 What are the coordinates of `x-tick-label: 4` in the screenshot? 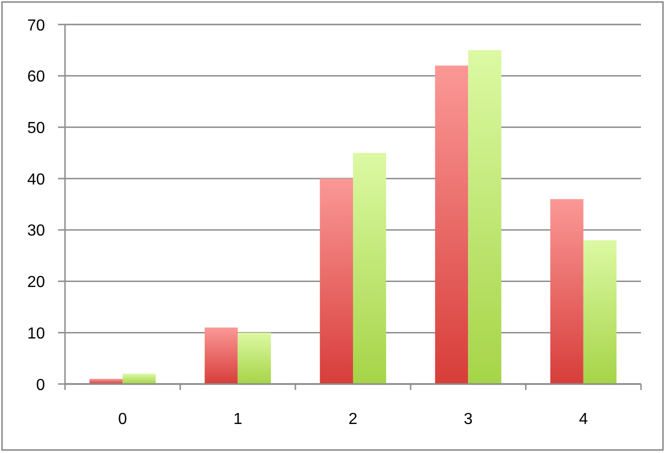 It's located at (583, 419).